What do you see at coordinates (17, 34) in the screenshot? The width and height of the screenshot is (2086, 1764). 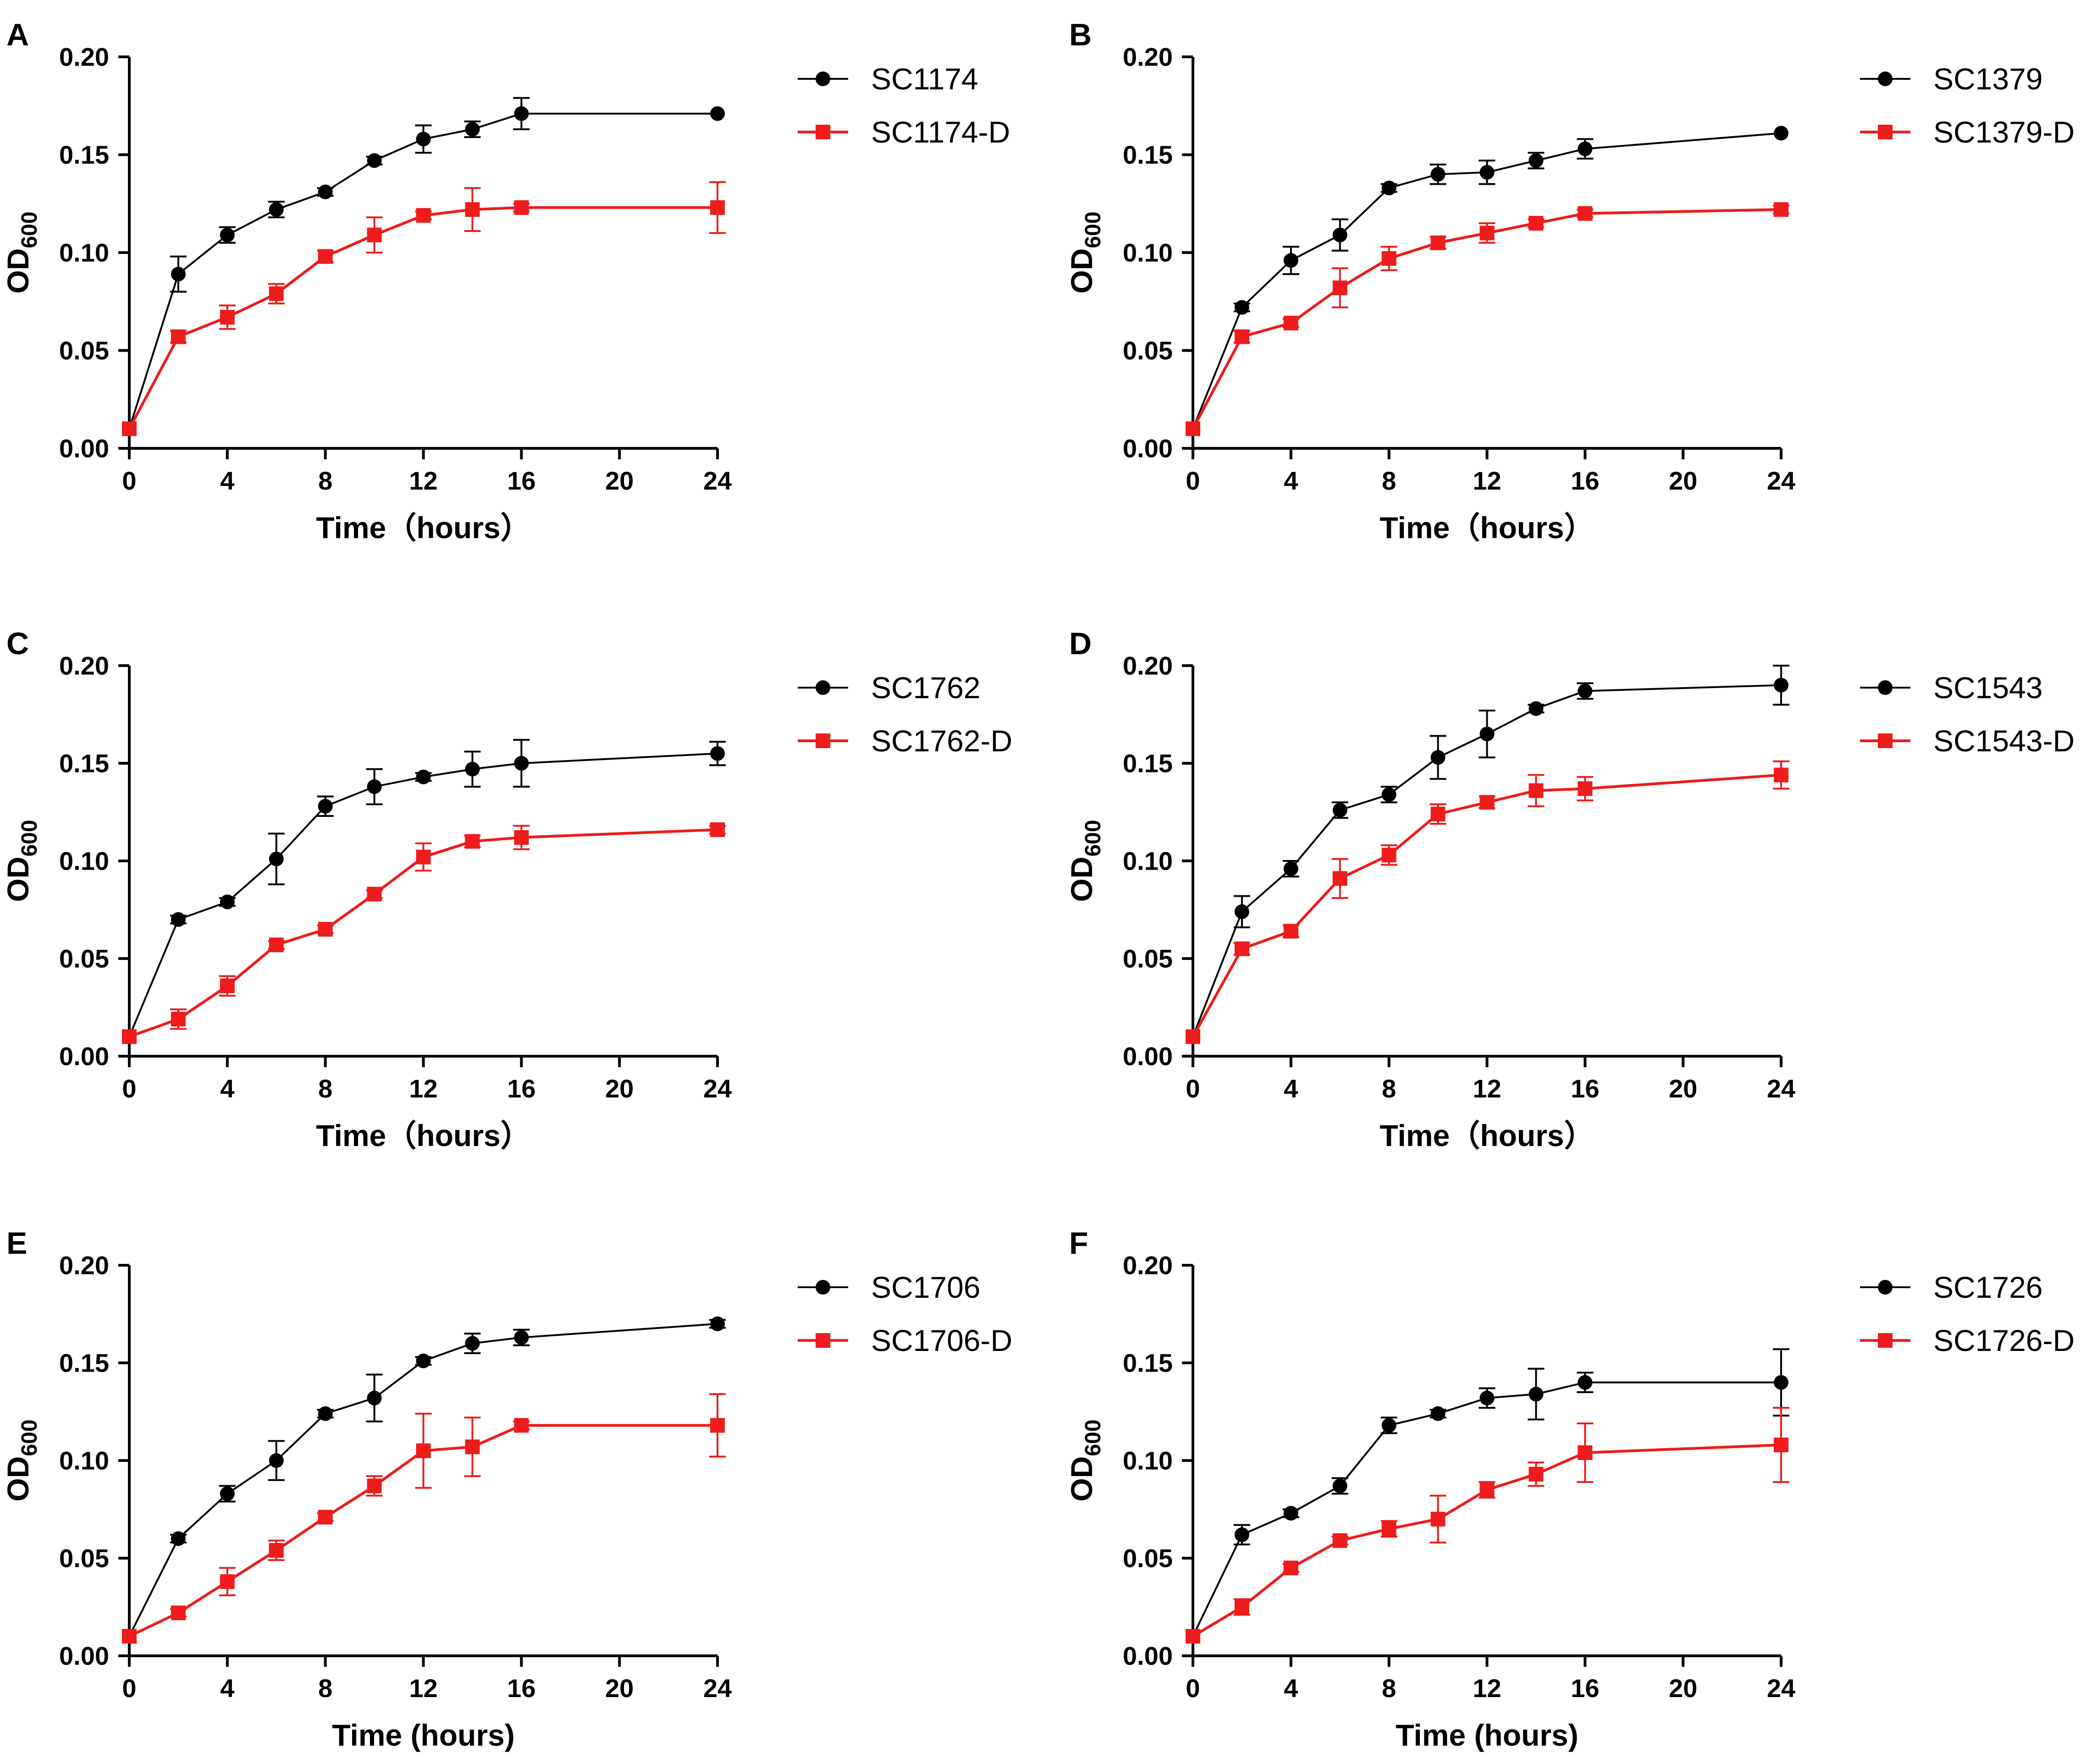 I see `panel-letter: A` at bounding box center [17, 34].